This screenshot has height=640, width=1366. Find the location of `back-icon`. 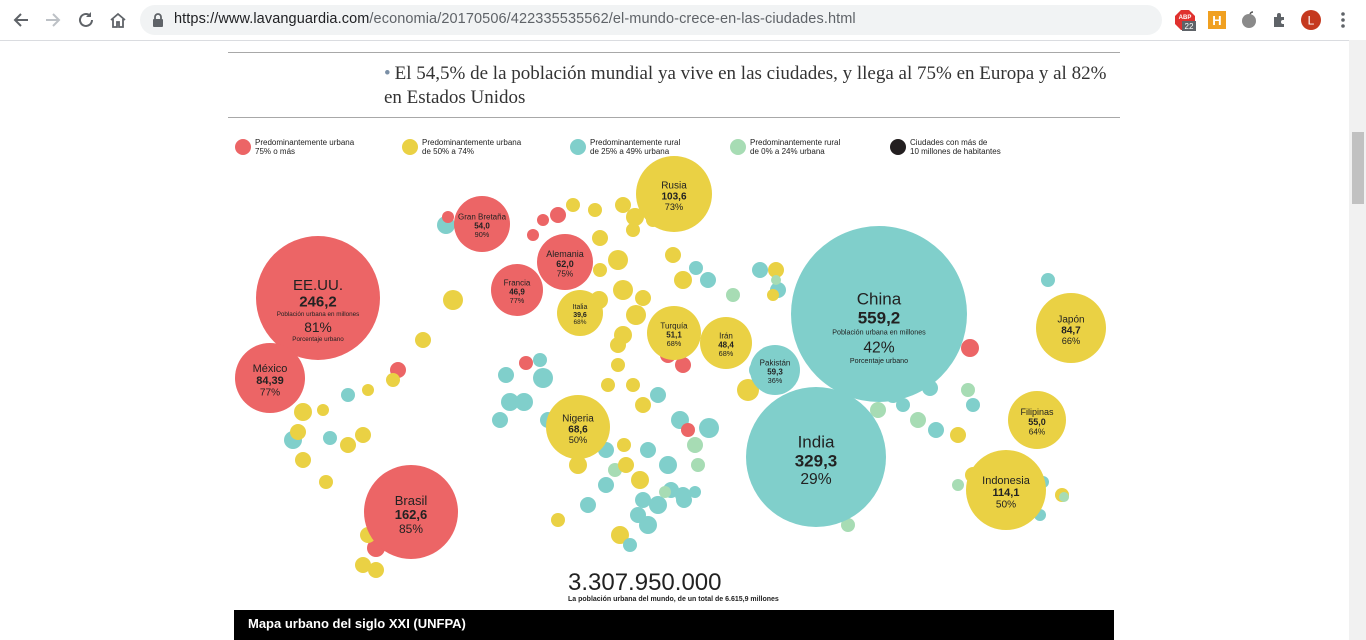

back-icon is located at coordinates (21, 20).